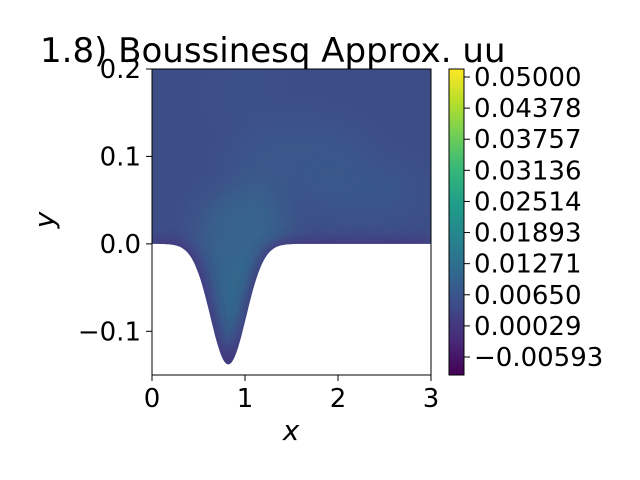  I want to click on y-tick-label: 0.0, so click(120, 245).